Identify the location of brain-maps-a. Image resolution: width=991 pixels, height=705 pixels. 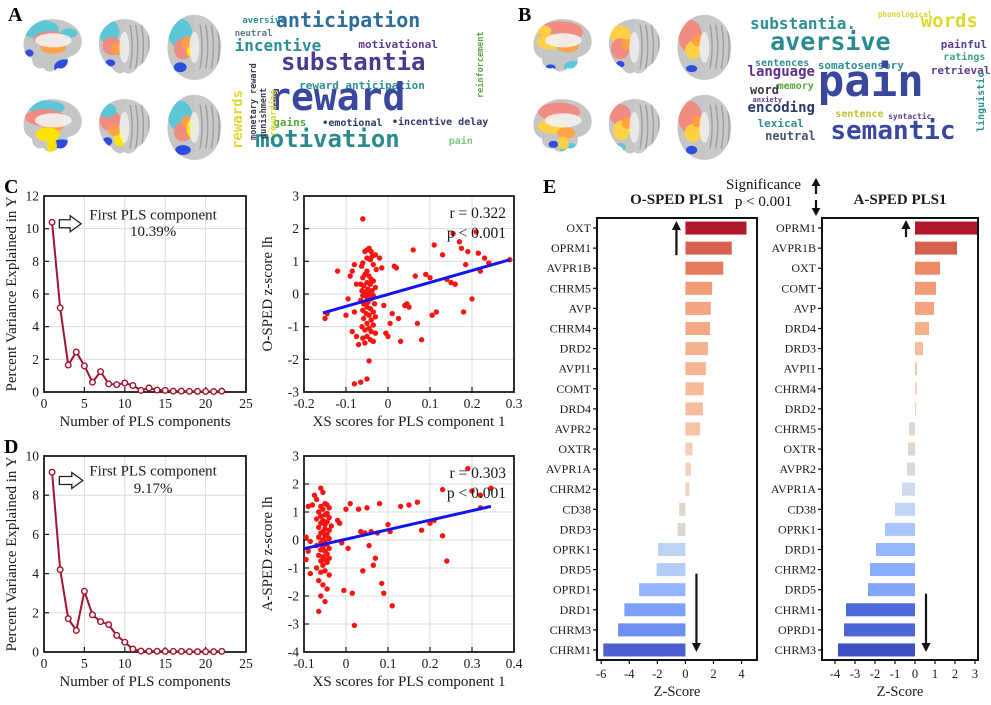
(124, 86).